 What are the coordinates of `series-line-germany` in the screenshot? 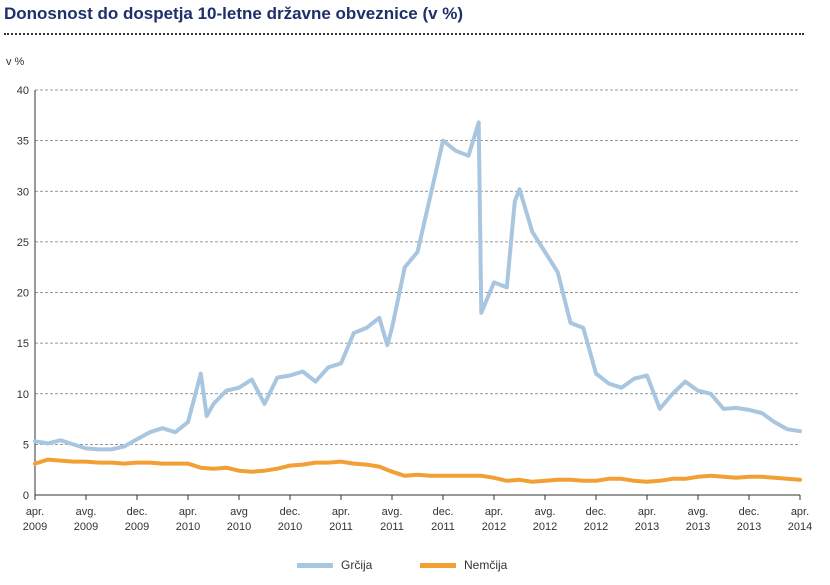 It's located at (417, 470).